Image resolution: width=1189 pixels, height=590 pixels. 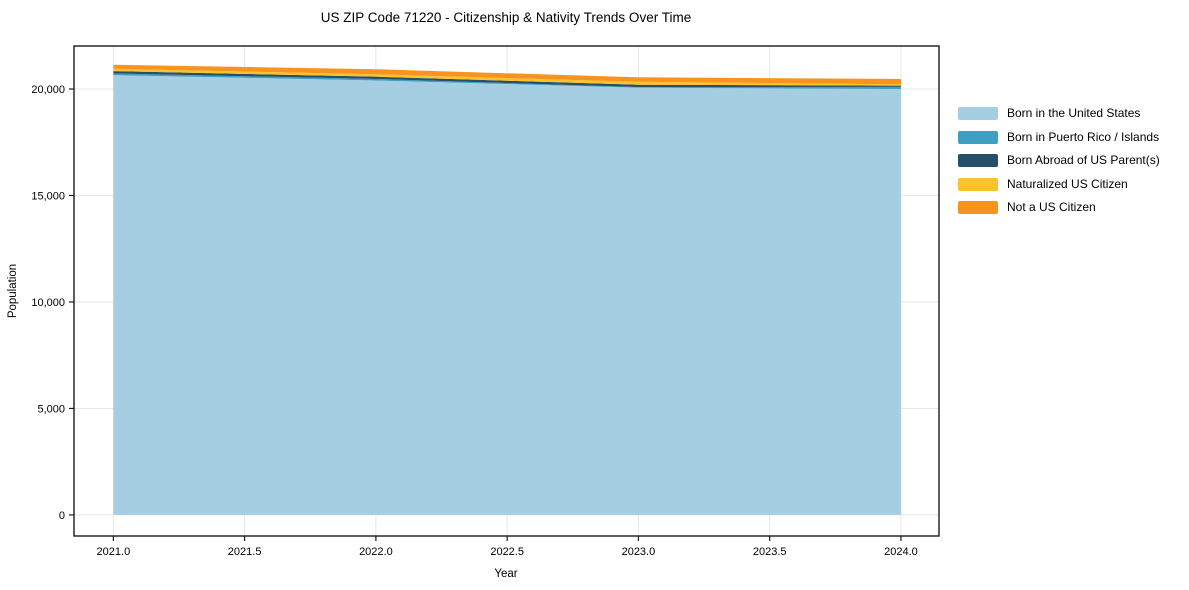 I want to click on y-tick-label: 20,000, so click(x=48, y=90).